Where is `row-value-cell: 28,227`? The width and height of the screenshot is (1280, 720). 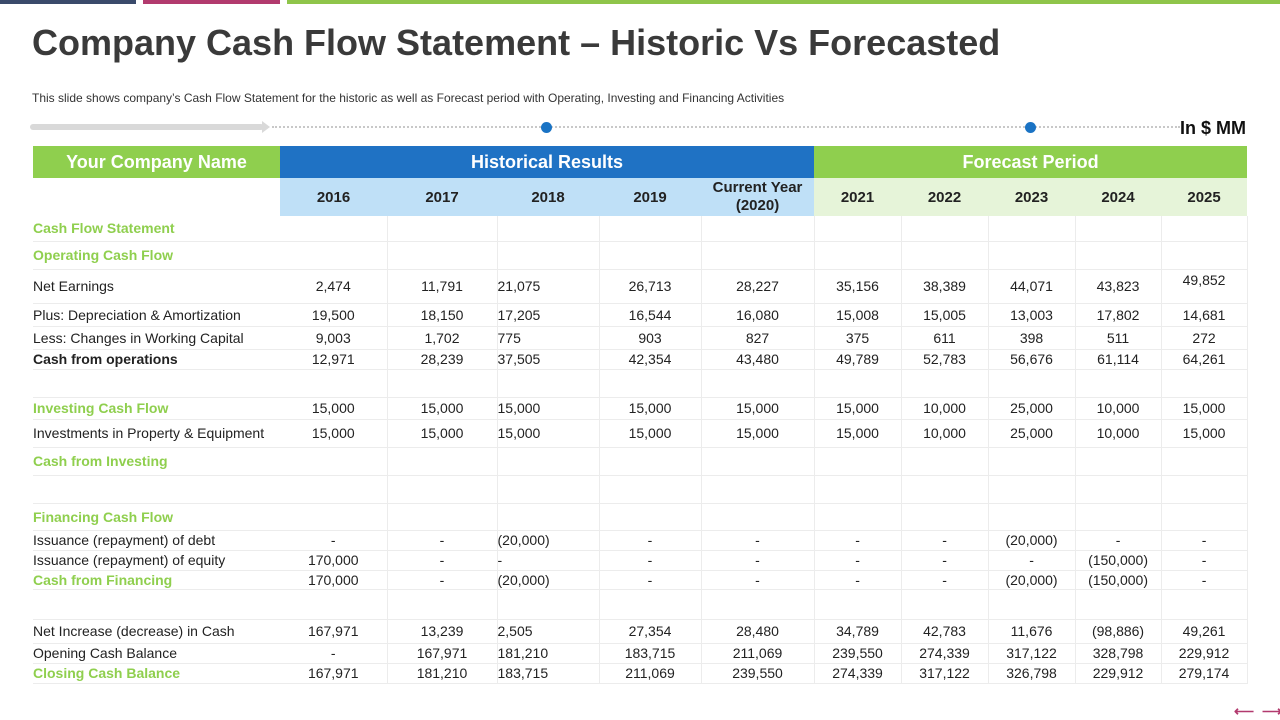 row-value-cell: 28,227 is located at coordinates (758, 286).